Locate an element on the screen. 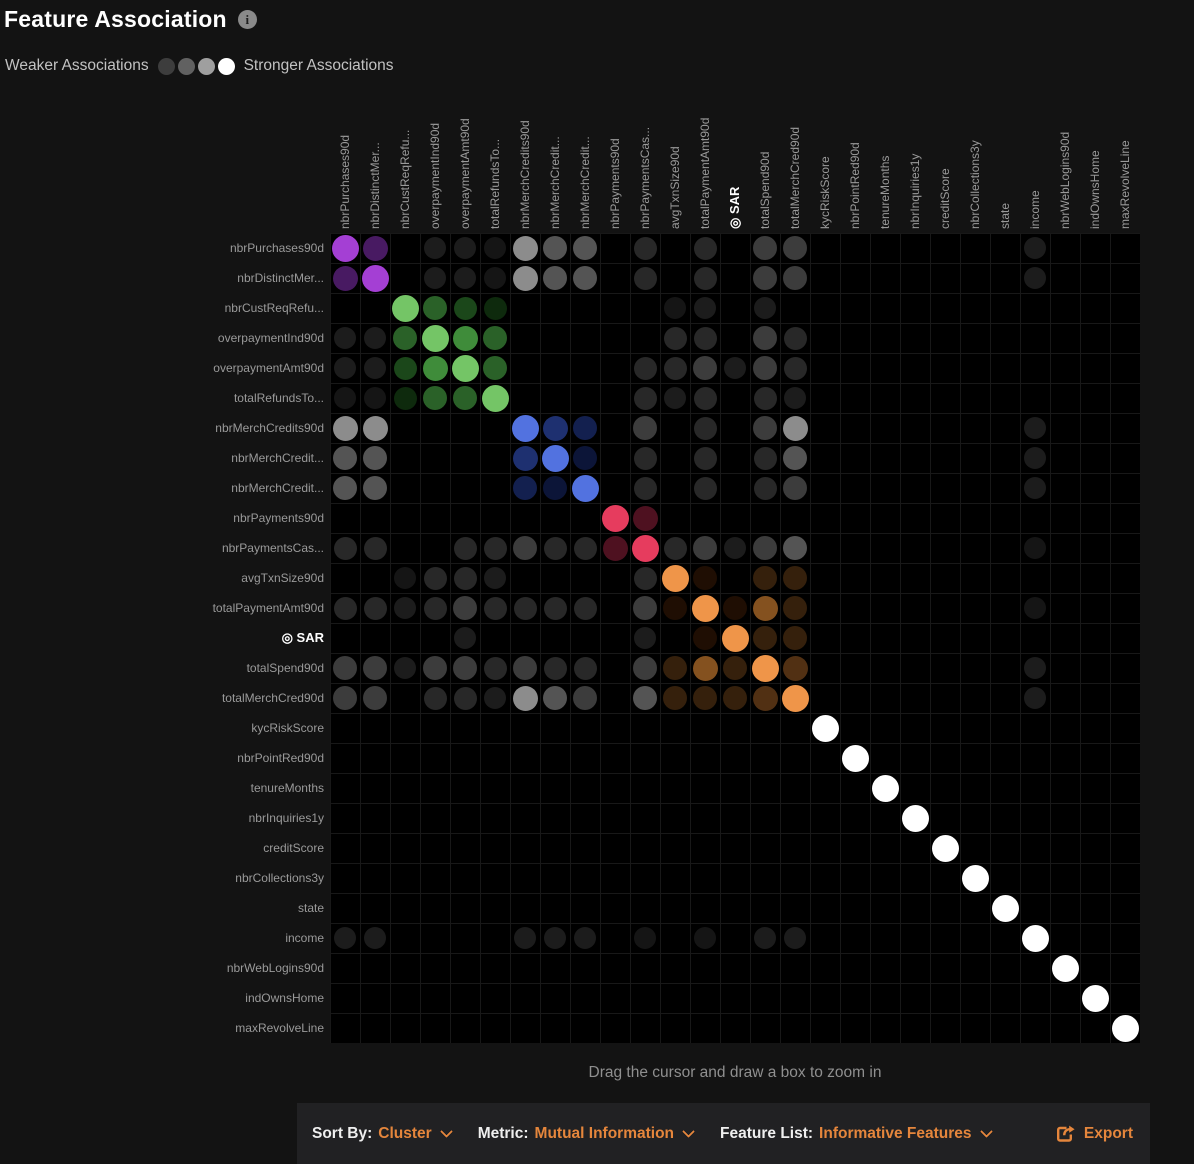  export-button: Export is located at coordinates (1094, 1134).